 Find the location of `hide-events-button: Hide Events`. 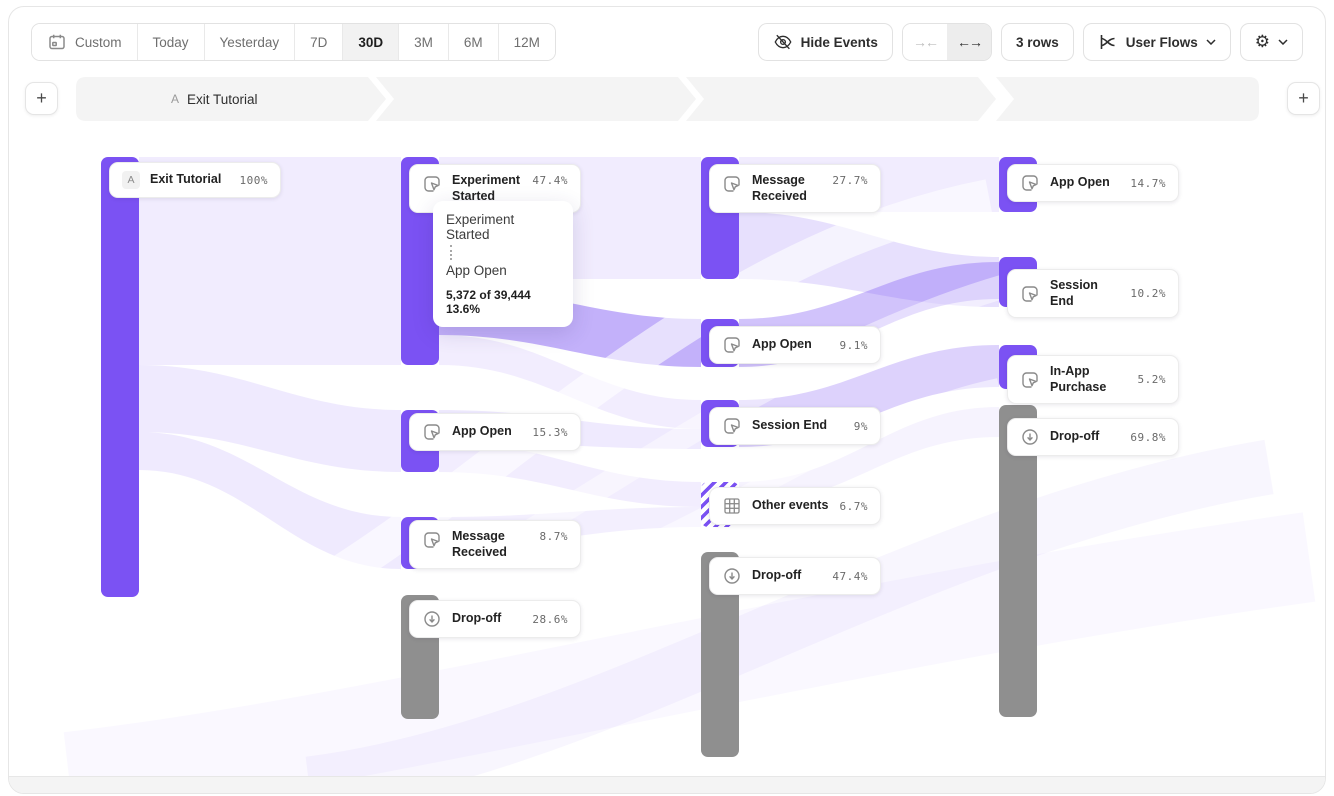

hide-events-button: Hide Events is located at coordinates (825, 42).